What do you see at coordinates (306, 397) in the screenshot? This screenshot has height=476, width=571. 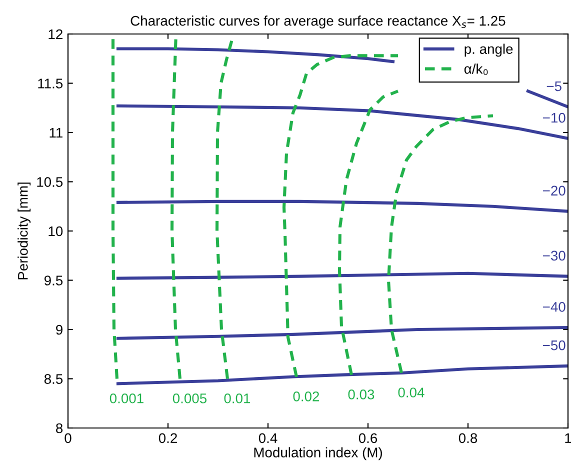 I see `annotation: 0.02` at bounding box center [306, 397].